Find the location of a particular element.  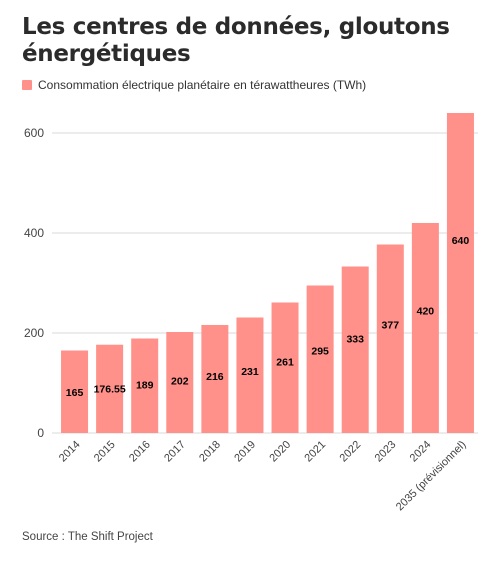

y-tick-label: 400 is located at coordinates (34, 233).